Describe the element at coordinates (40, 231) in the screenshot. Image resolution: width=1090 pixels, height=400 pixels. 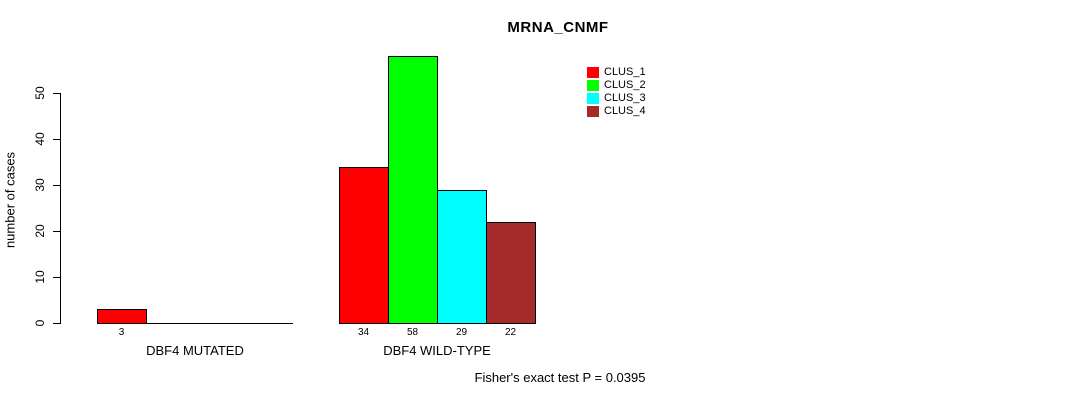
I see `y-tick-label: 20` at that location.